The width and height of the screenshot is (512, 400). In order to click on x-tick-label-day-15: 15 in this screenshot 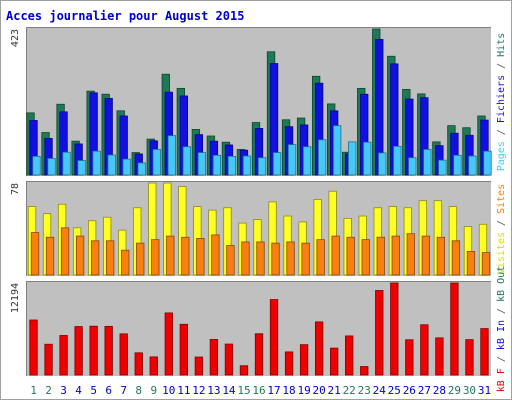, I will do `click(243, 390)`.